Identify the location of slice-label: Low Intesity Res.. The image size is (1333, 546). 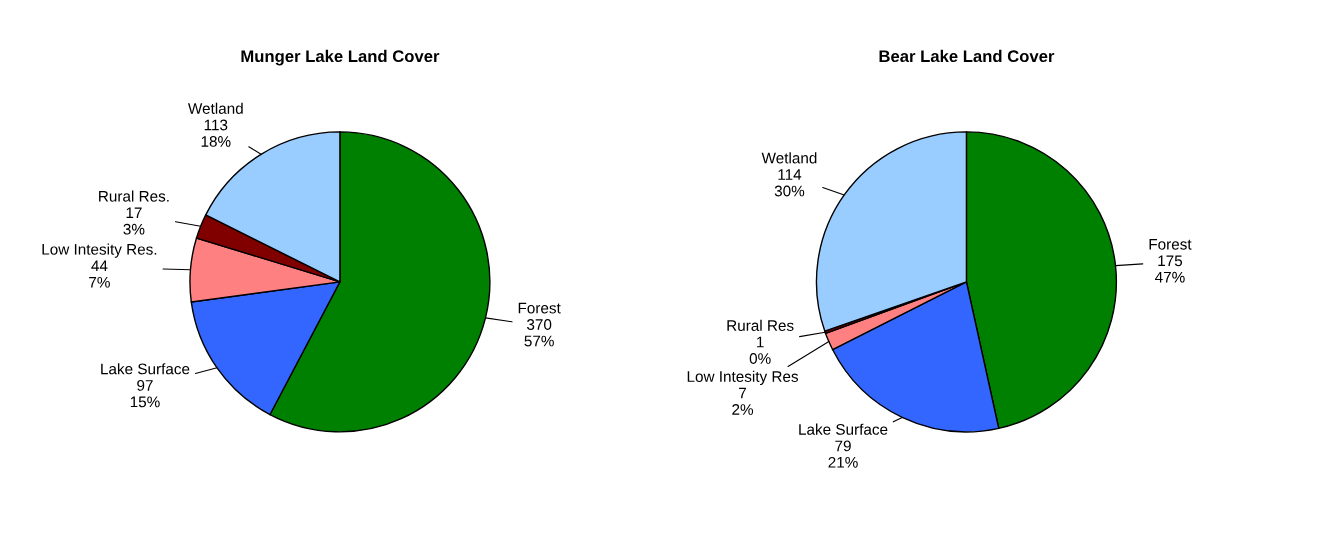
(99, 250).